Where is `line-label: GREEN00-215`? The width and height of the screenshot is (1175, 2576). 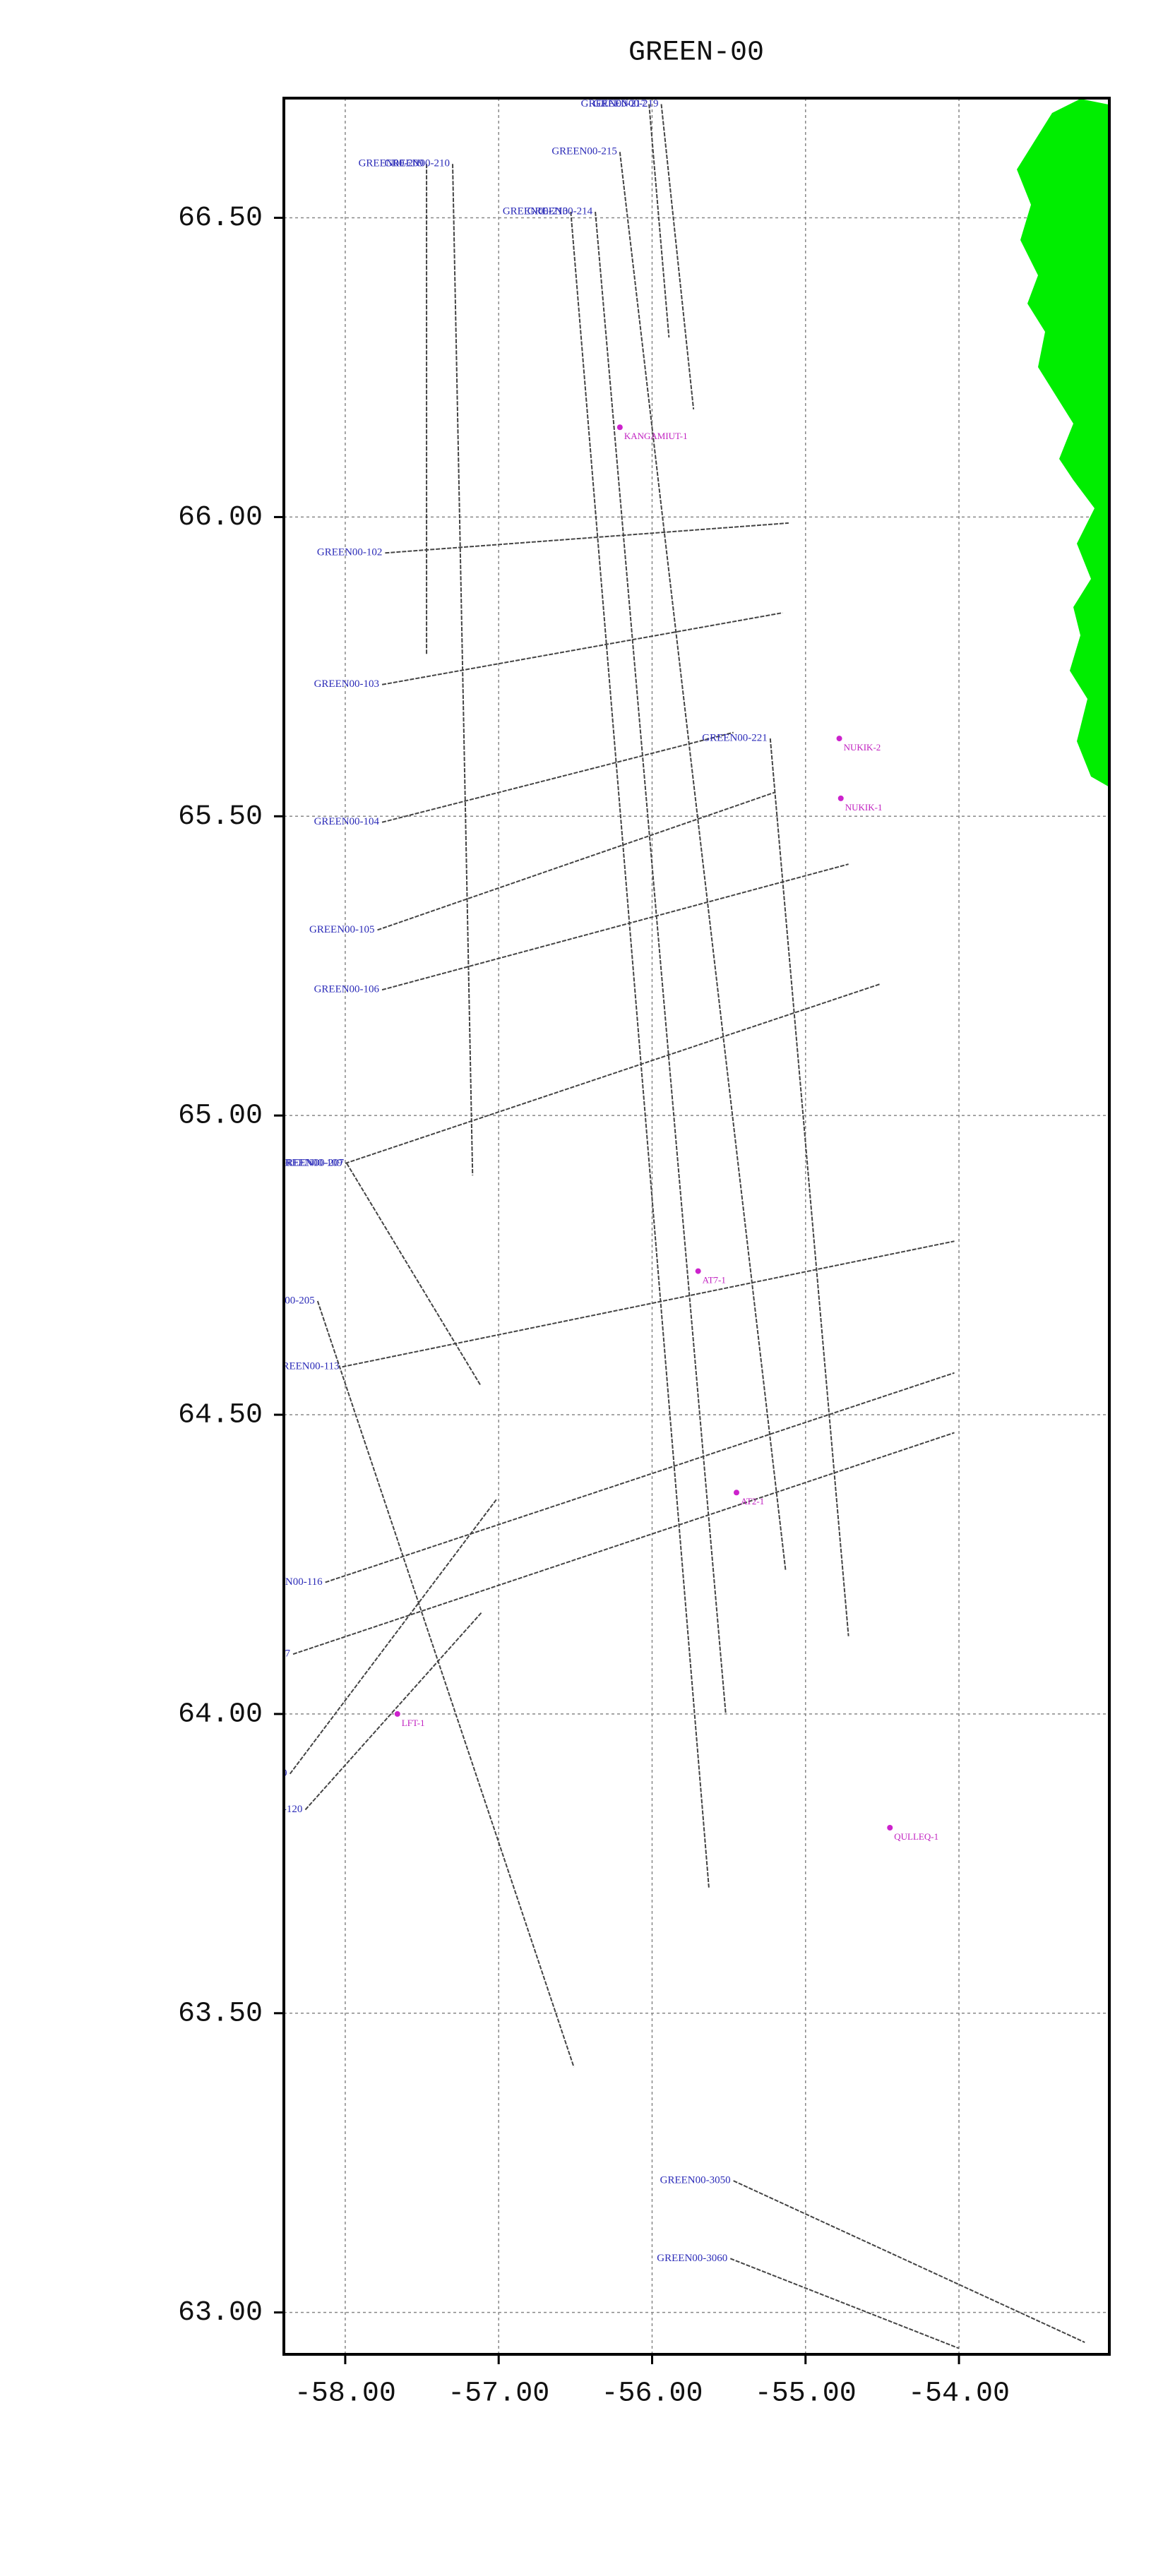 line-label: GREEN00-215 is located at coordinates (584, 151).